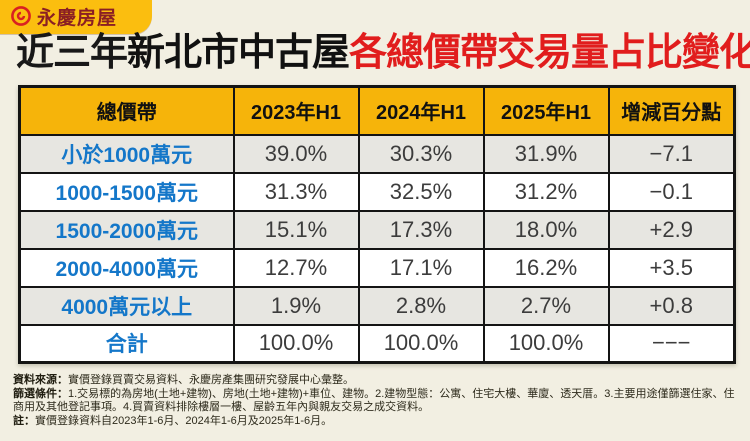 Image resolution: width=750 pixels, height=441 pixels. I want to click on value-cell: 15.1%, so click(296, 229).